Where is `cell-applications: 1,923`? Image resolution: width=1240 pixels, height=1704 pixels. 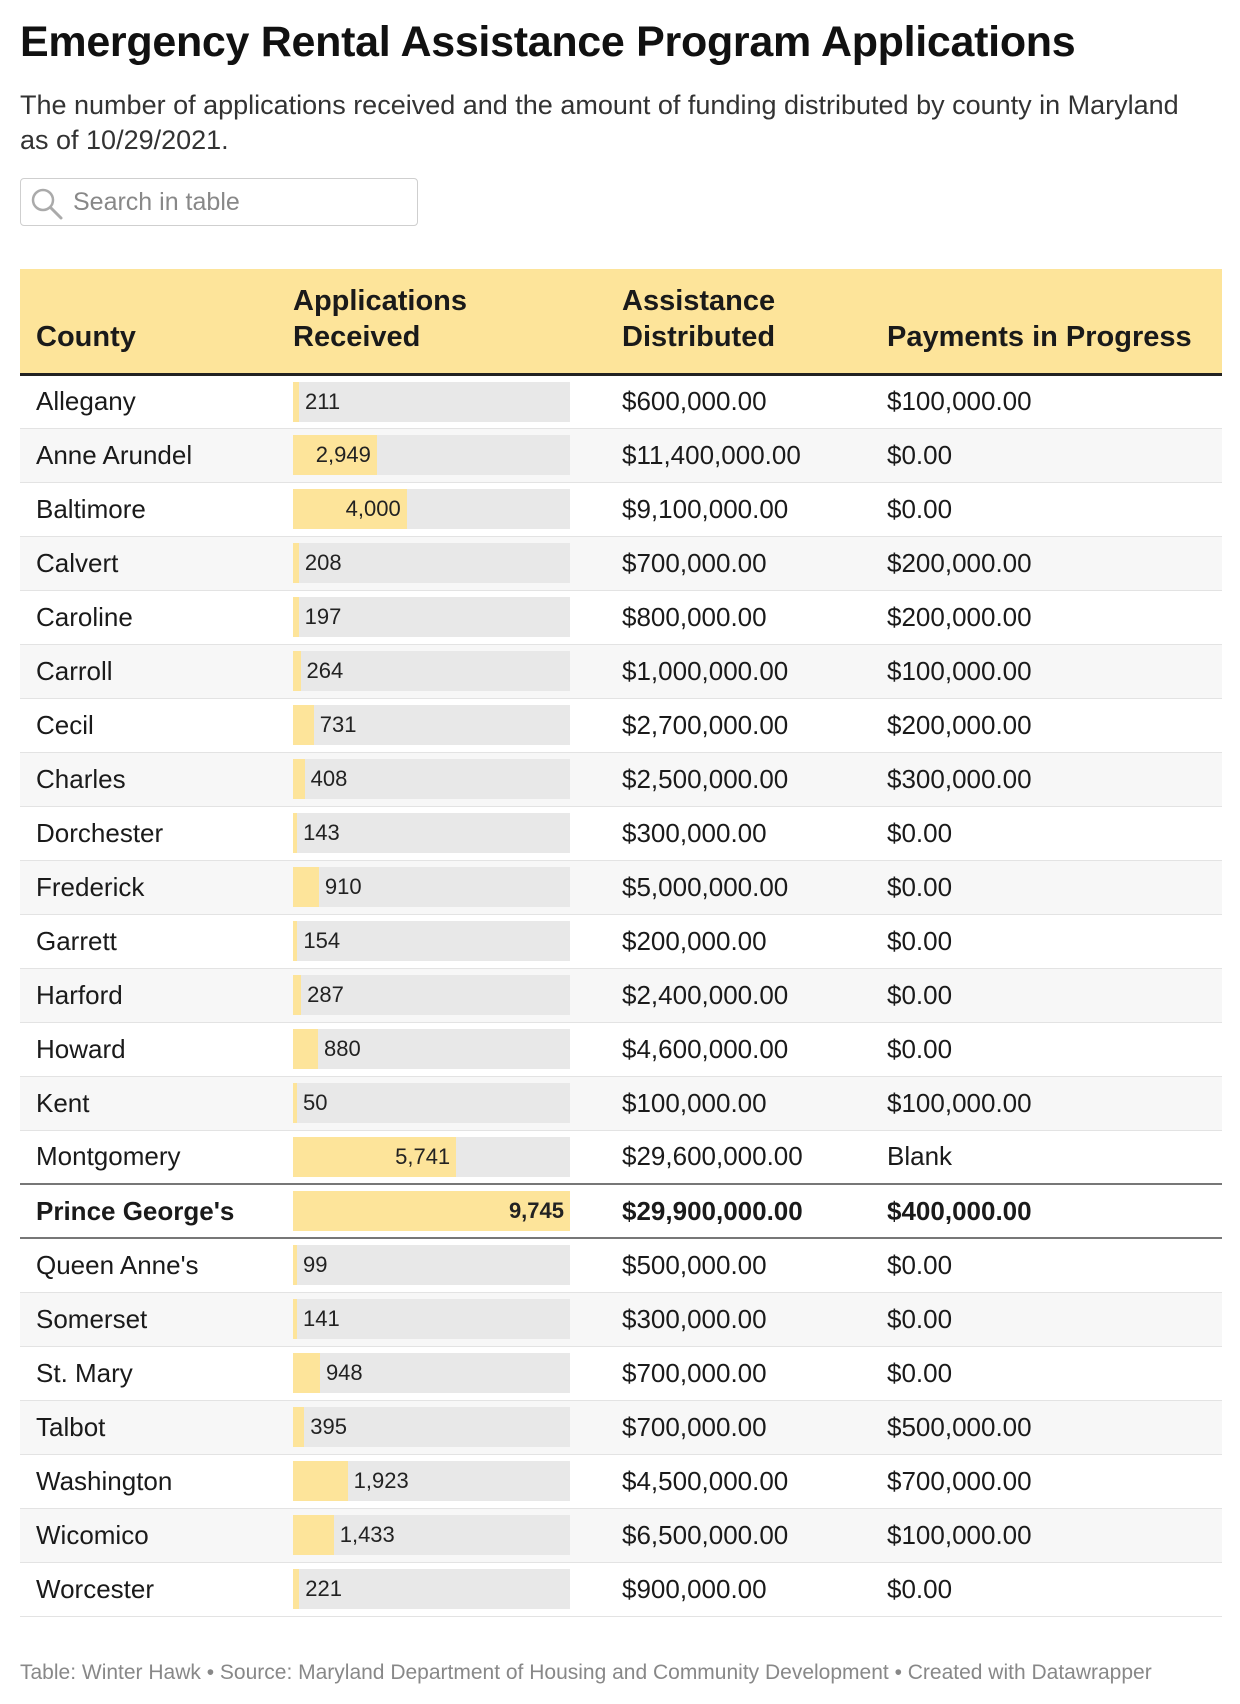 cell-applications: 1,923 is located at coordinates (449, 1481).